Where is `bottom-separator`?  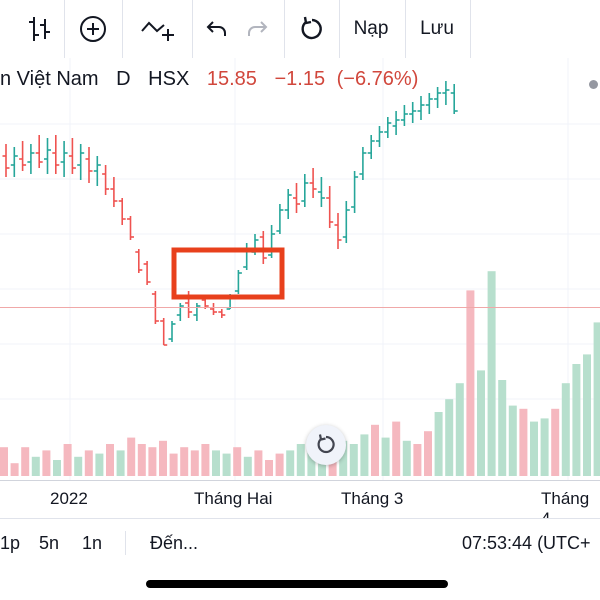 bottom-separator is located at coordinates (125, 543).